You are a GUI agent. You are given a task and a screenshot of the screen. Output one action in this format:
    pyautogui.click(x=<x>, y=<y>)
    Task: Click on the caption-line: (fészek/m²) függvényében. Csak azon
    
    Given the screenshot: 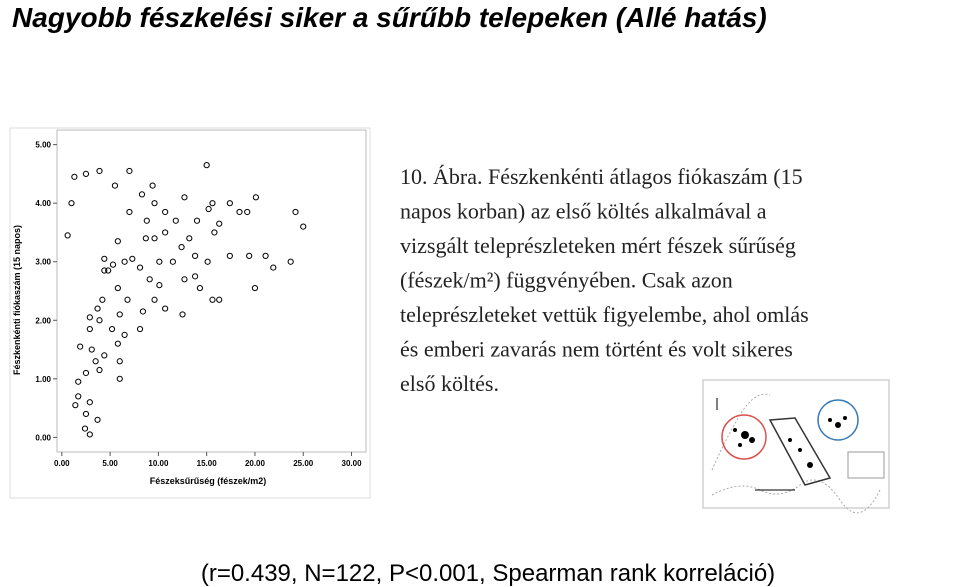 What is the action you would take?
    pyautogui.click(x=566, y=280)
    